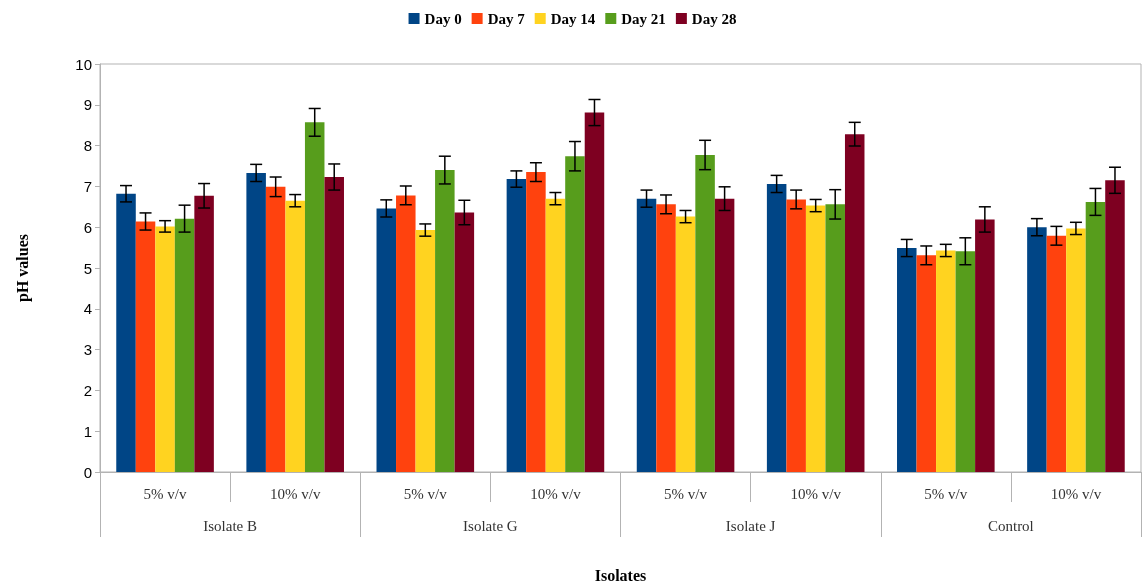 The height and width of the screenshot is (588, 1145). I want to click on legend-label: Day 0, so click(443, 18).